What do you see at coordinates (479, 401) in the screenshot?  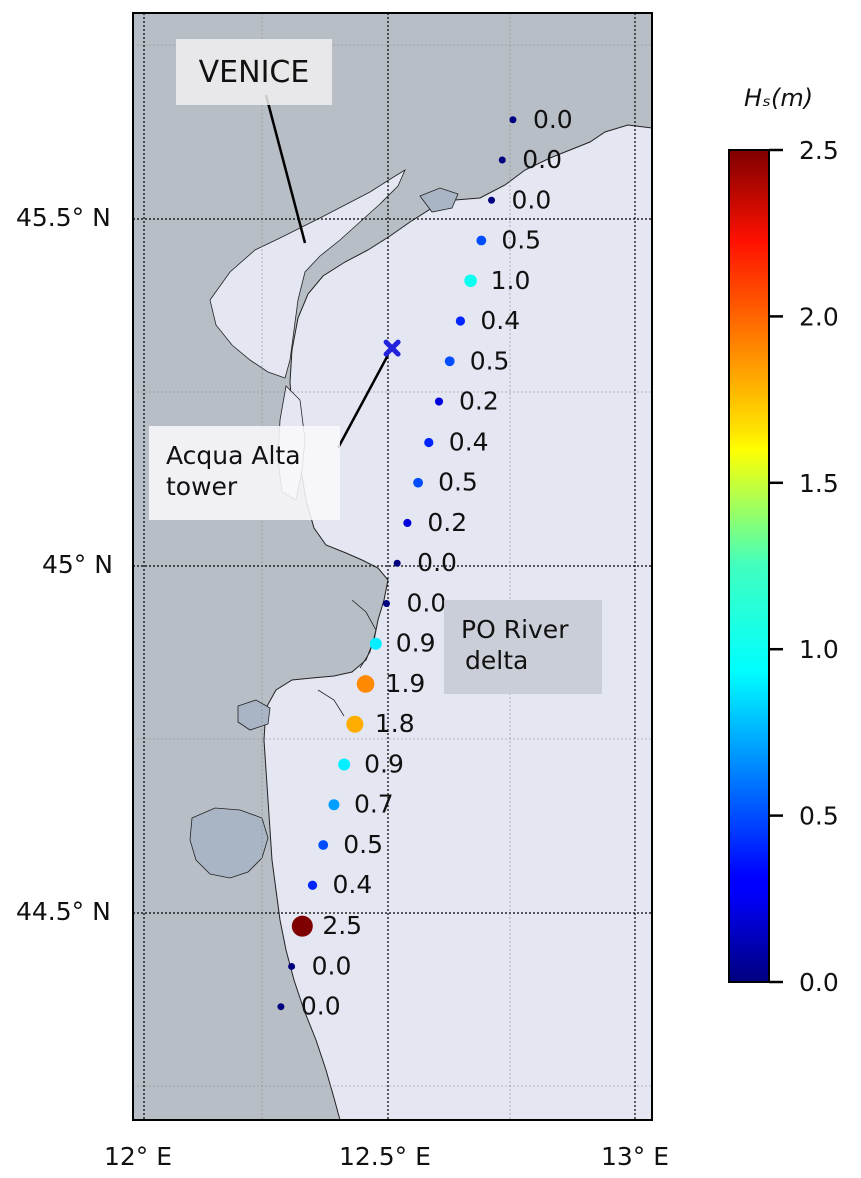 I see `hs-point-label-7: 0.2` at bounding box center [479, 401].